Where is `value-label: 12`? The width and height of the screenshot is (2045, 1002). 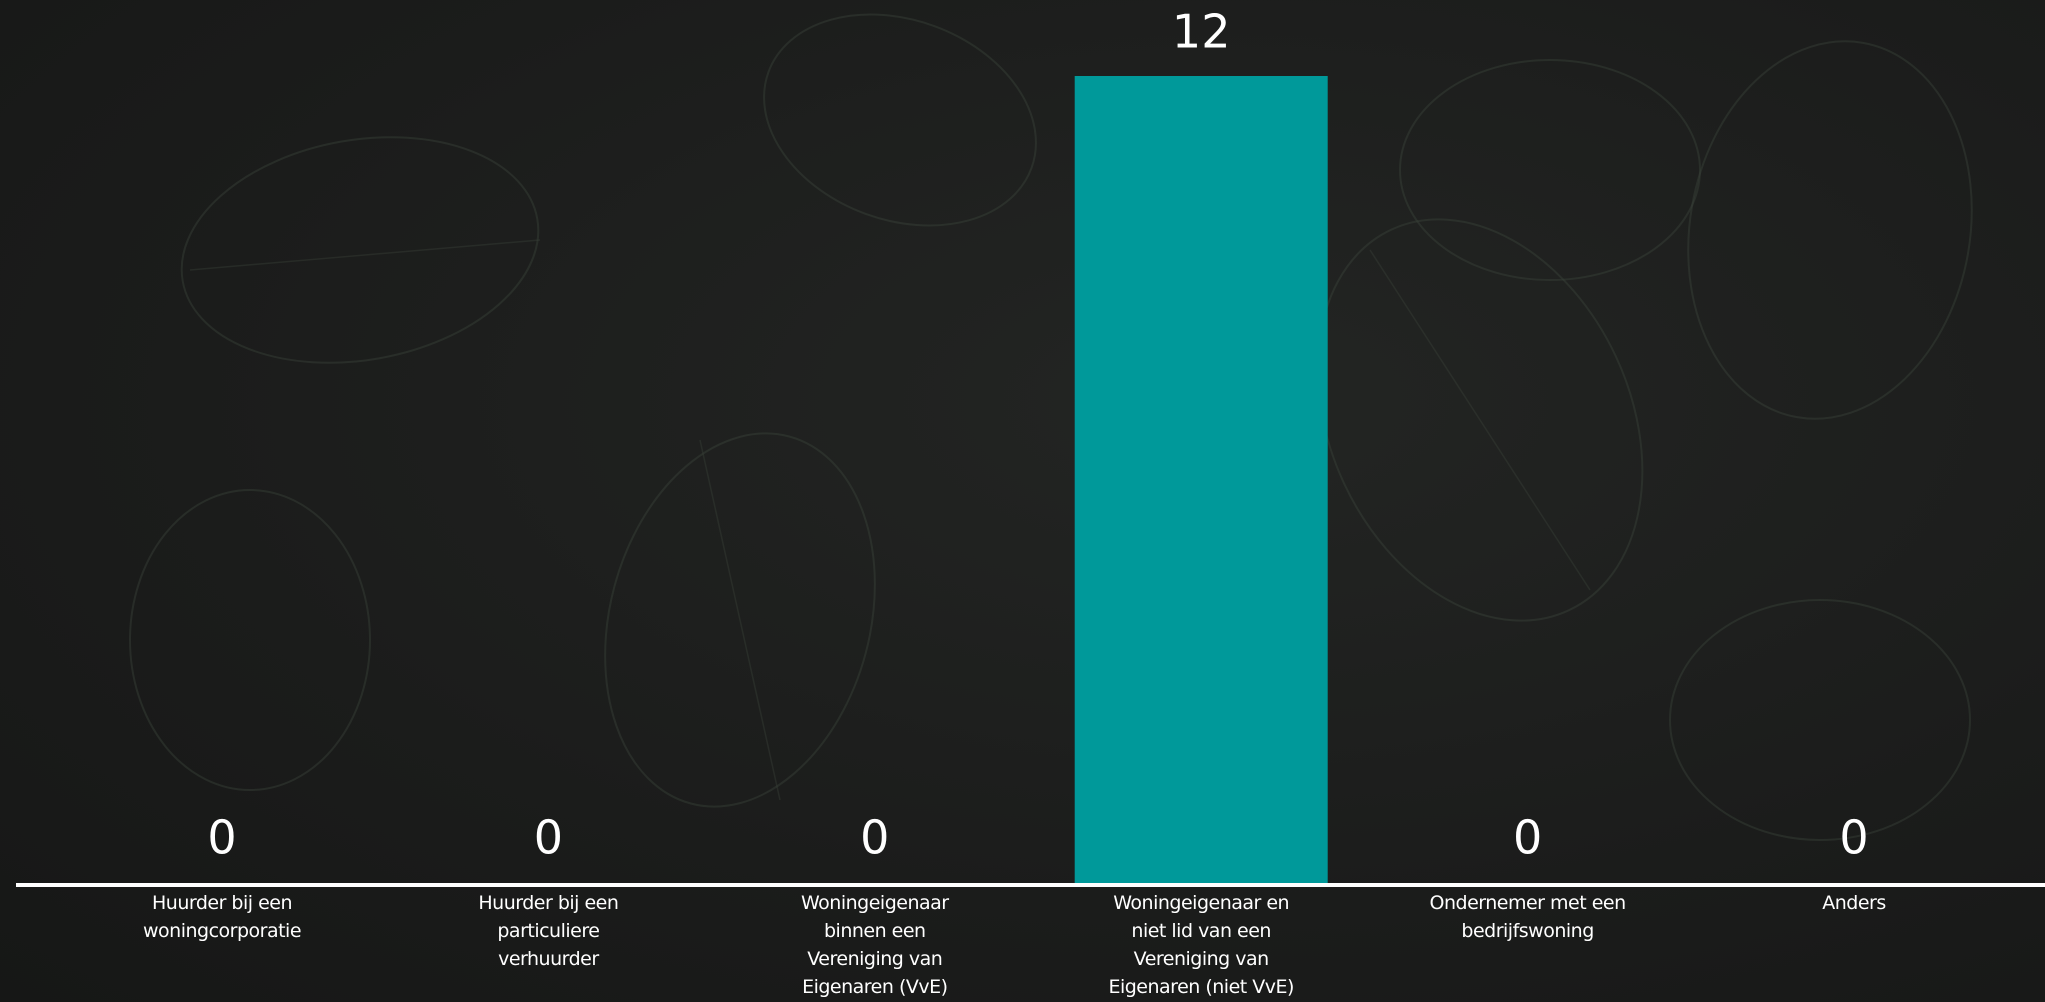
value-label: 12 is located at coordinates (1201, 32).